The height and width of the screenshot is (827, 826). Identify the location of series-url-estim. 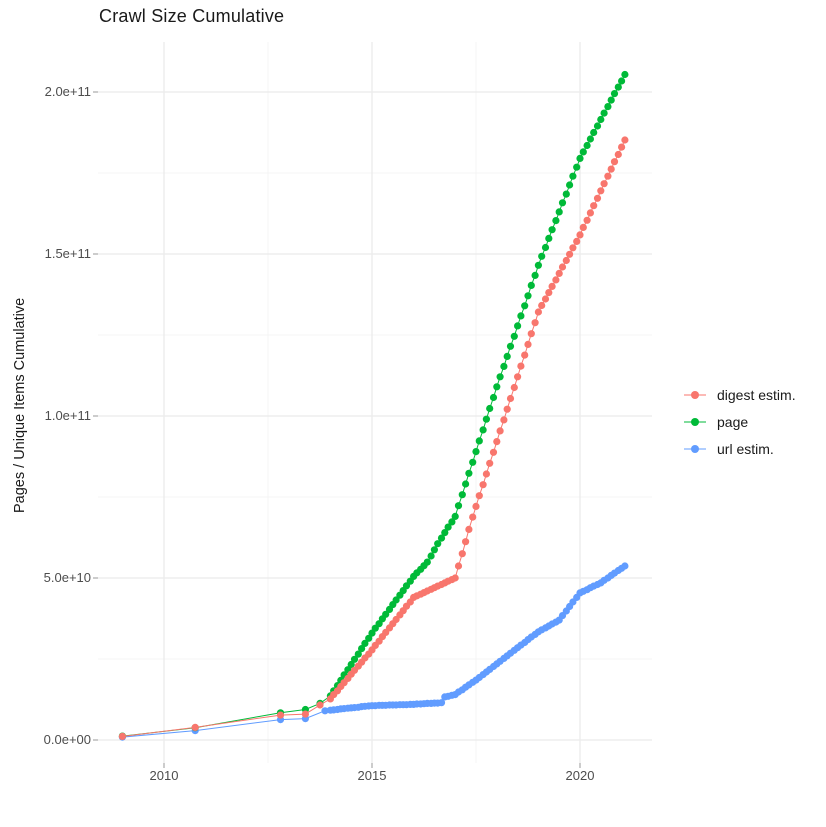
(373, 651).